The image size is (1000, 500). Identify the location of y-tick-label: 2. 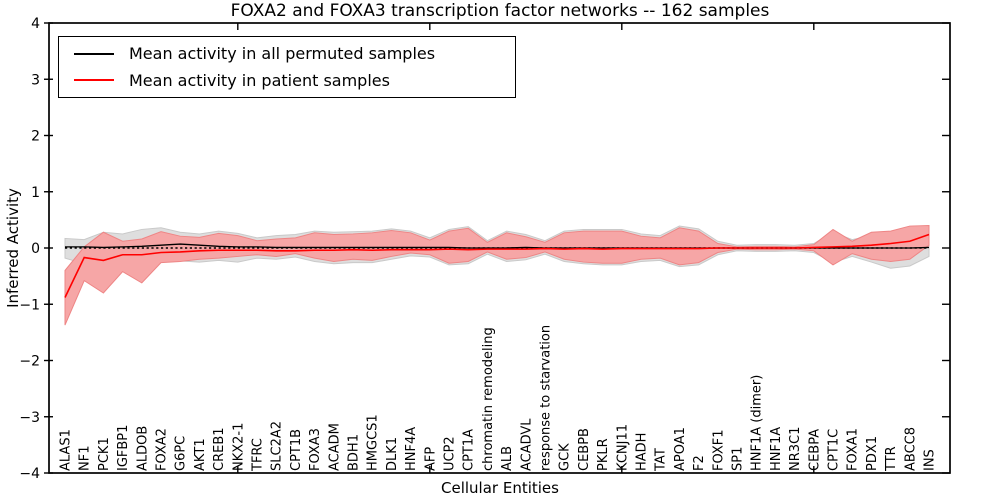
(35, 137).